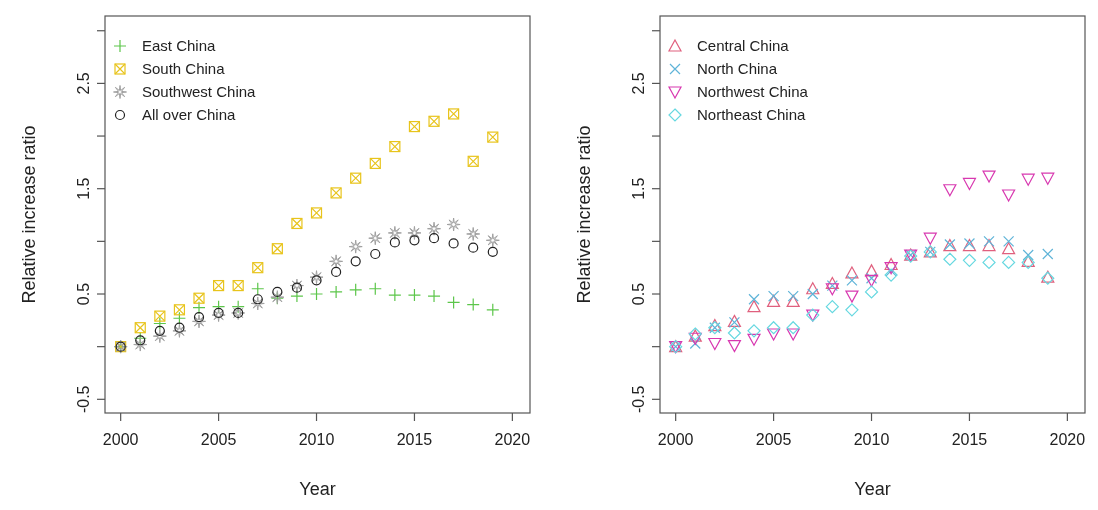 The image size is (1098, 510). Describe the element at coordinates (737, 68) in the screenshot. I see `legend-label: North China` at that location.